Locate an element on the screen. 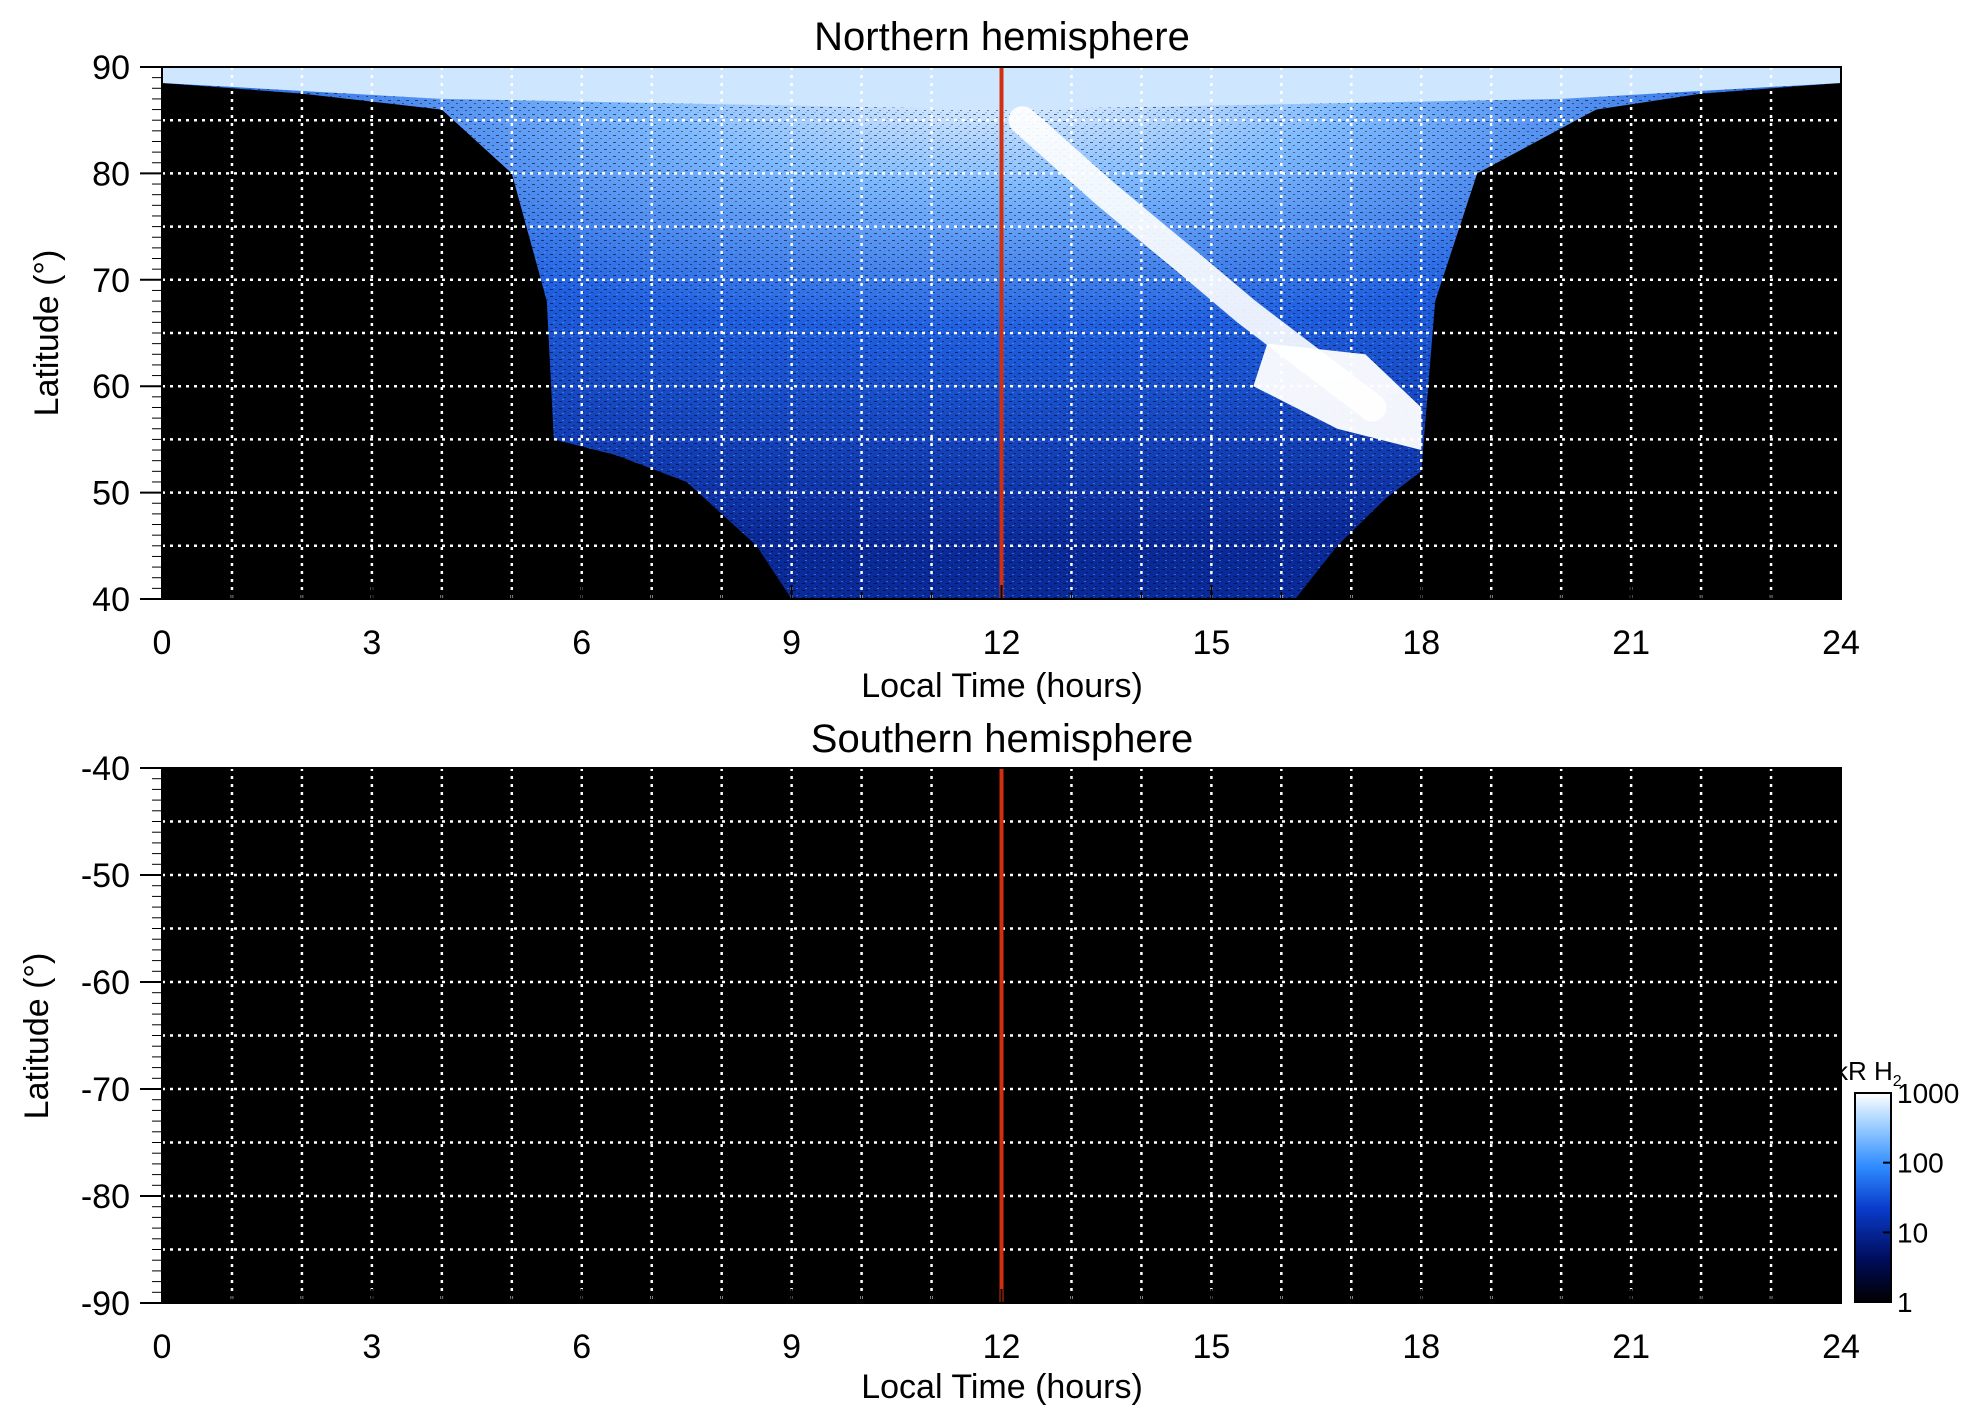 The width and height of the screenshot is (1983, 1423). southern-xtick-label: 3 is located at coordinates (371, 1347).